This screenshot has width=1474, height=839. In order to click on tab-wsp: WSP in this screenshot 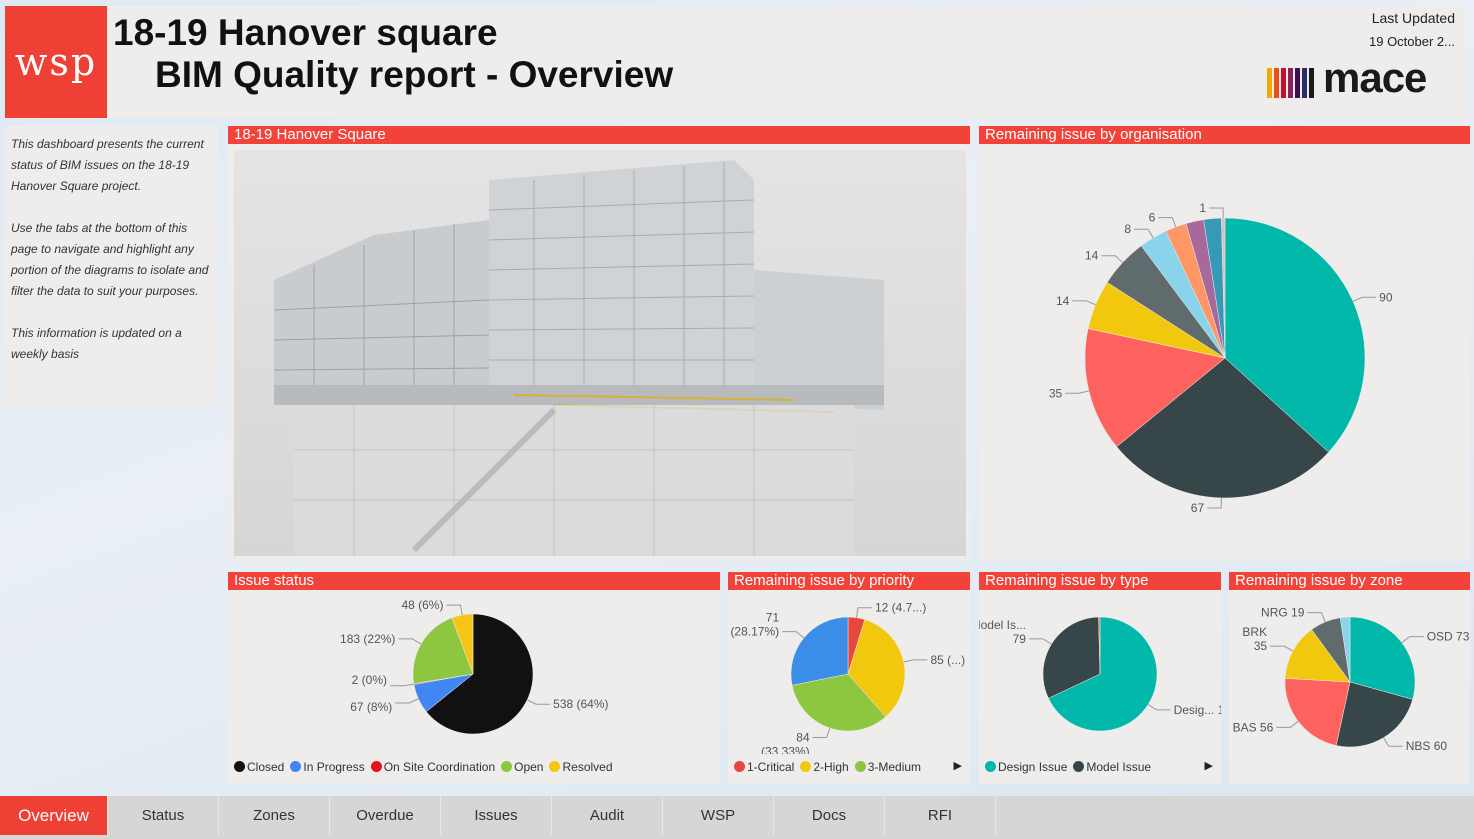, I will do `click(718, 815)`.